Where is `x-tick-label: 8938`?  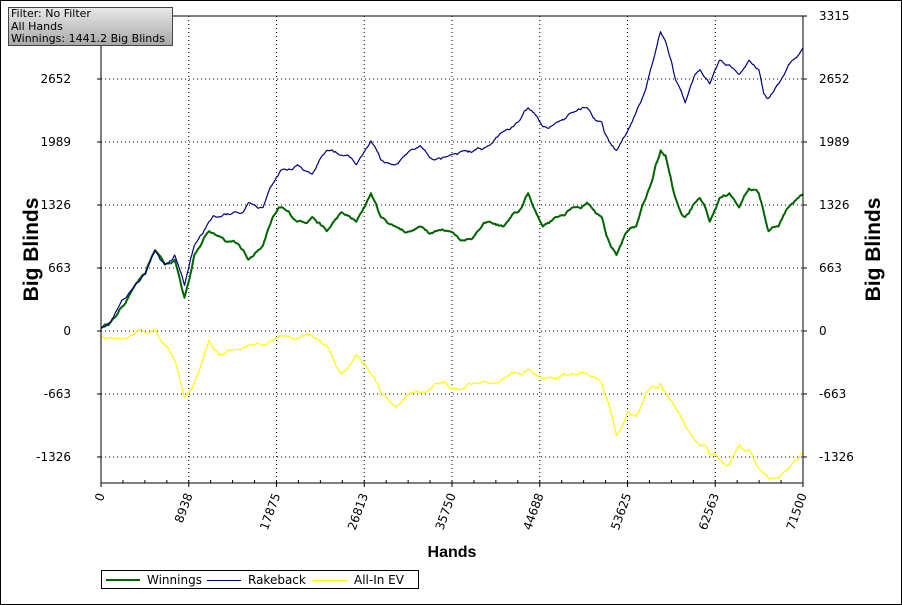 x-tick-label: 8938 is located at coordinates (184, 507).